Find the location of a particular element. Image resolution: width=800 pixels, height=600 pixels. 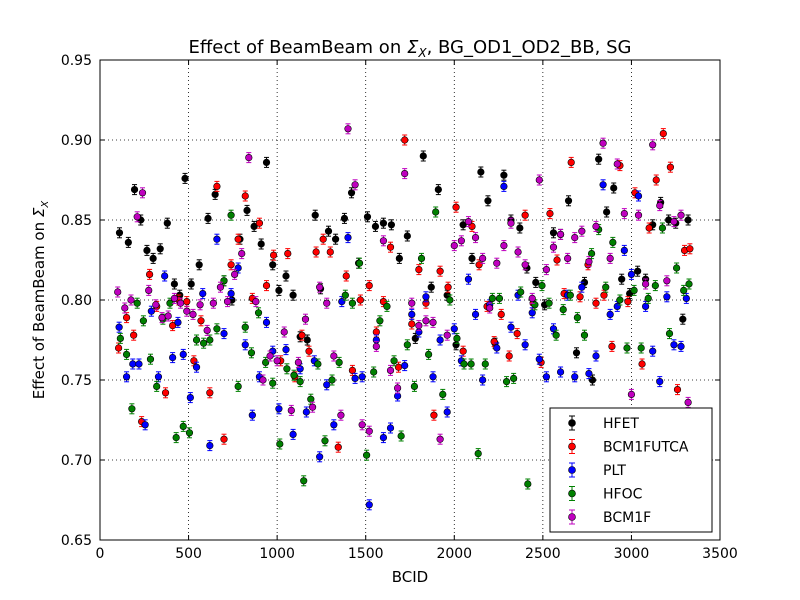

y-tick-label: 0.80 is located at coordinates (76, 301).